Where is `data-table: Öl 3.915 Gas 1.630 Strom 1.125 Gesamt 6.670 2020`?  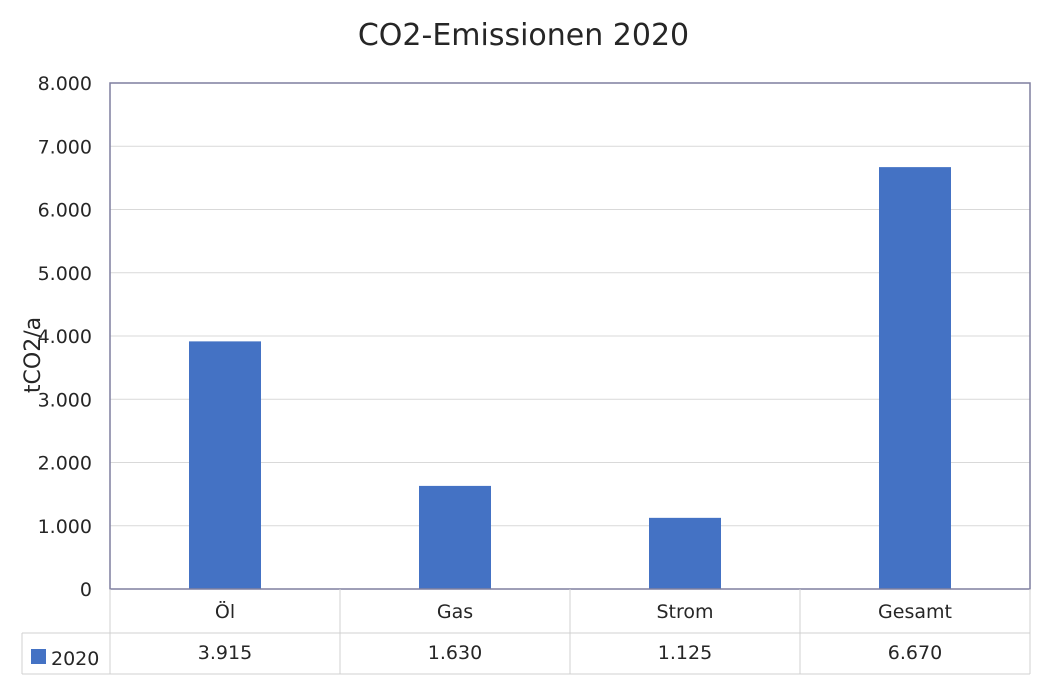
data-table: Öl 3.915 Gas 1.630 Strom 1.125 Gesamt 6.670 2020 is located at coordinates (526, 632).